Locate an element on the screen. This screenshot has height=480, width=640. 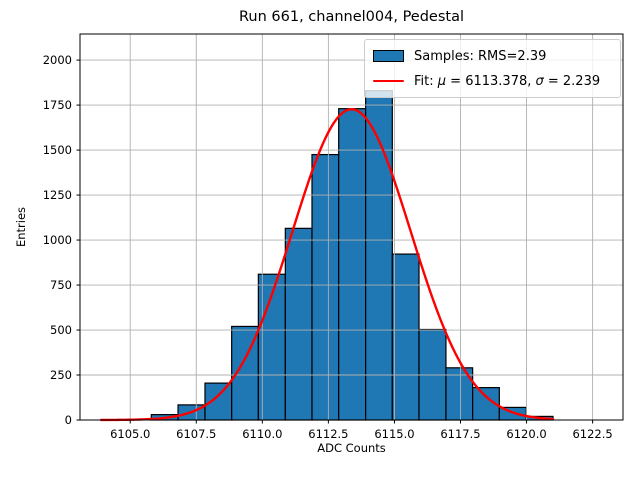
x-tick-label: 6105.0 is located at coordinates (130, 434).